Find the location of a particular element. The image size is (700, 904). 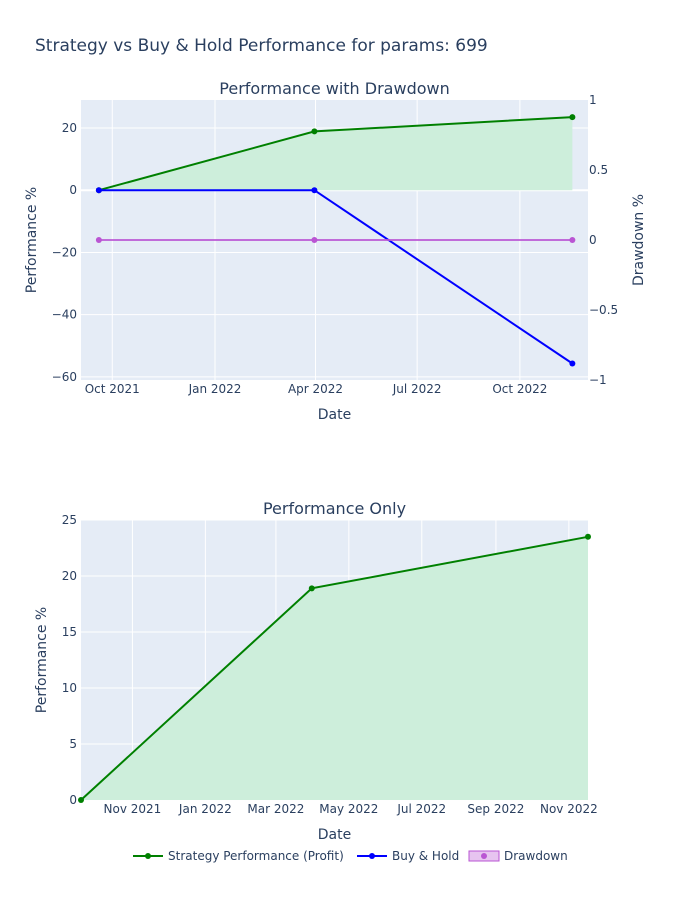

x-tick-label: May 2022 is located at coordinates (348, 809).